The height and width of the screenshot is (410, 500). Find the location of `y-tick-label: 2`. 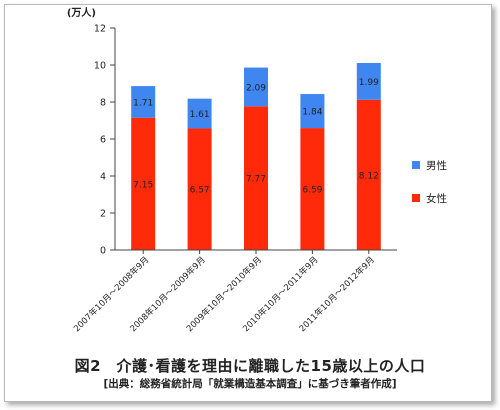

y-tick-label: 2 is located at coordinates (103, 214).